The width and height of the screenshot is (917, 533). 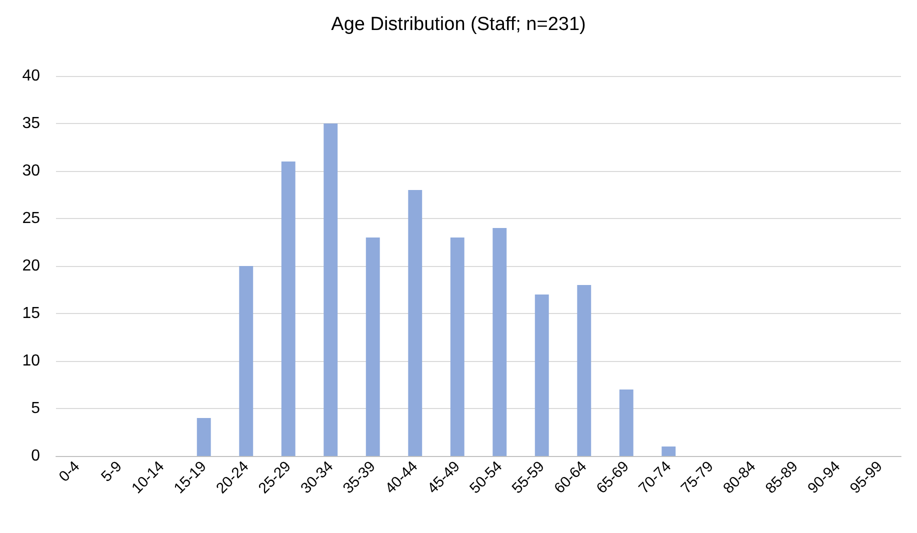 I want to click on x-tick-label: 0-4, so click(x=70, y=472).